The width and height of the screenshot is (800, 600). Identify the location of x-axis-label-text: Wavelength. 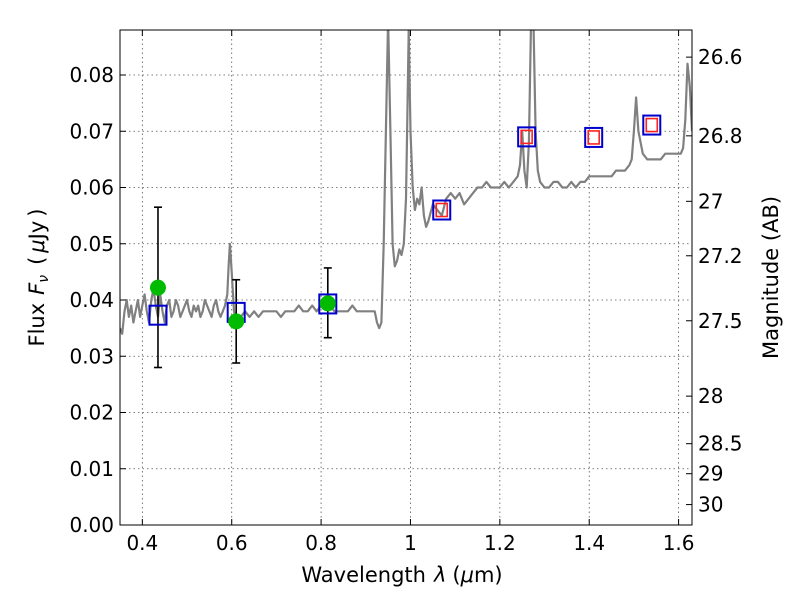
(363, 575).